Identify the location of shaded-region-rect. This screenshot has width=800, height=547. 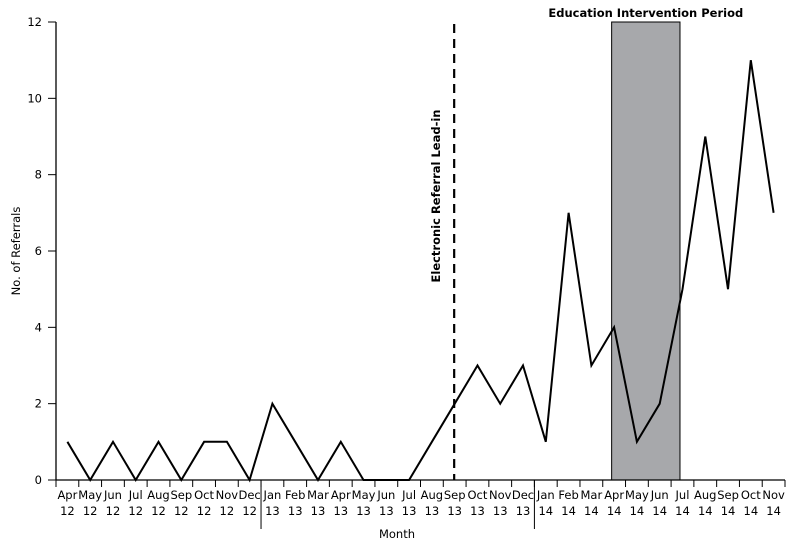
(646, 251).